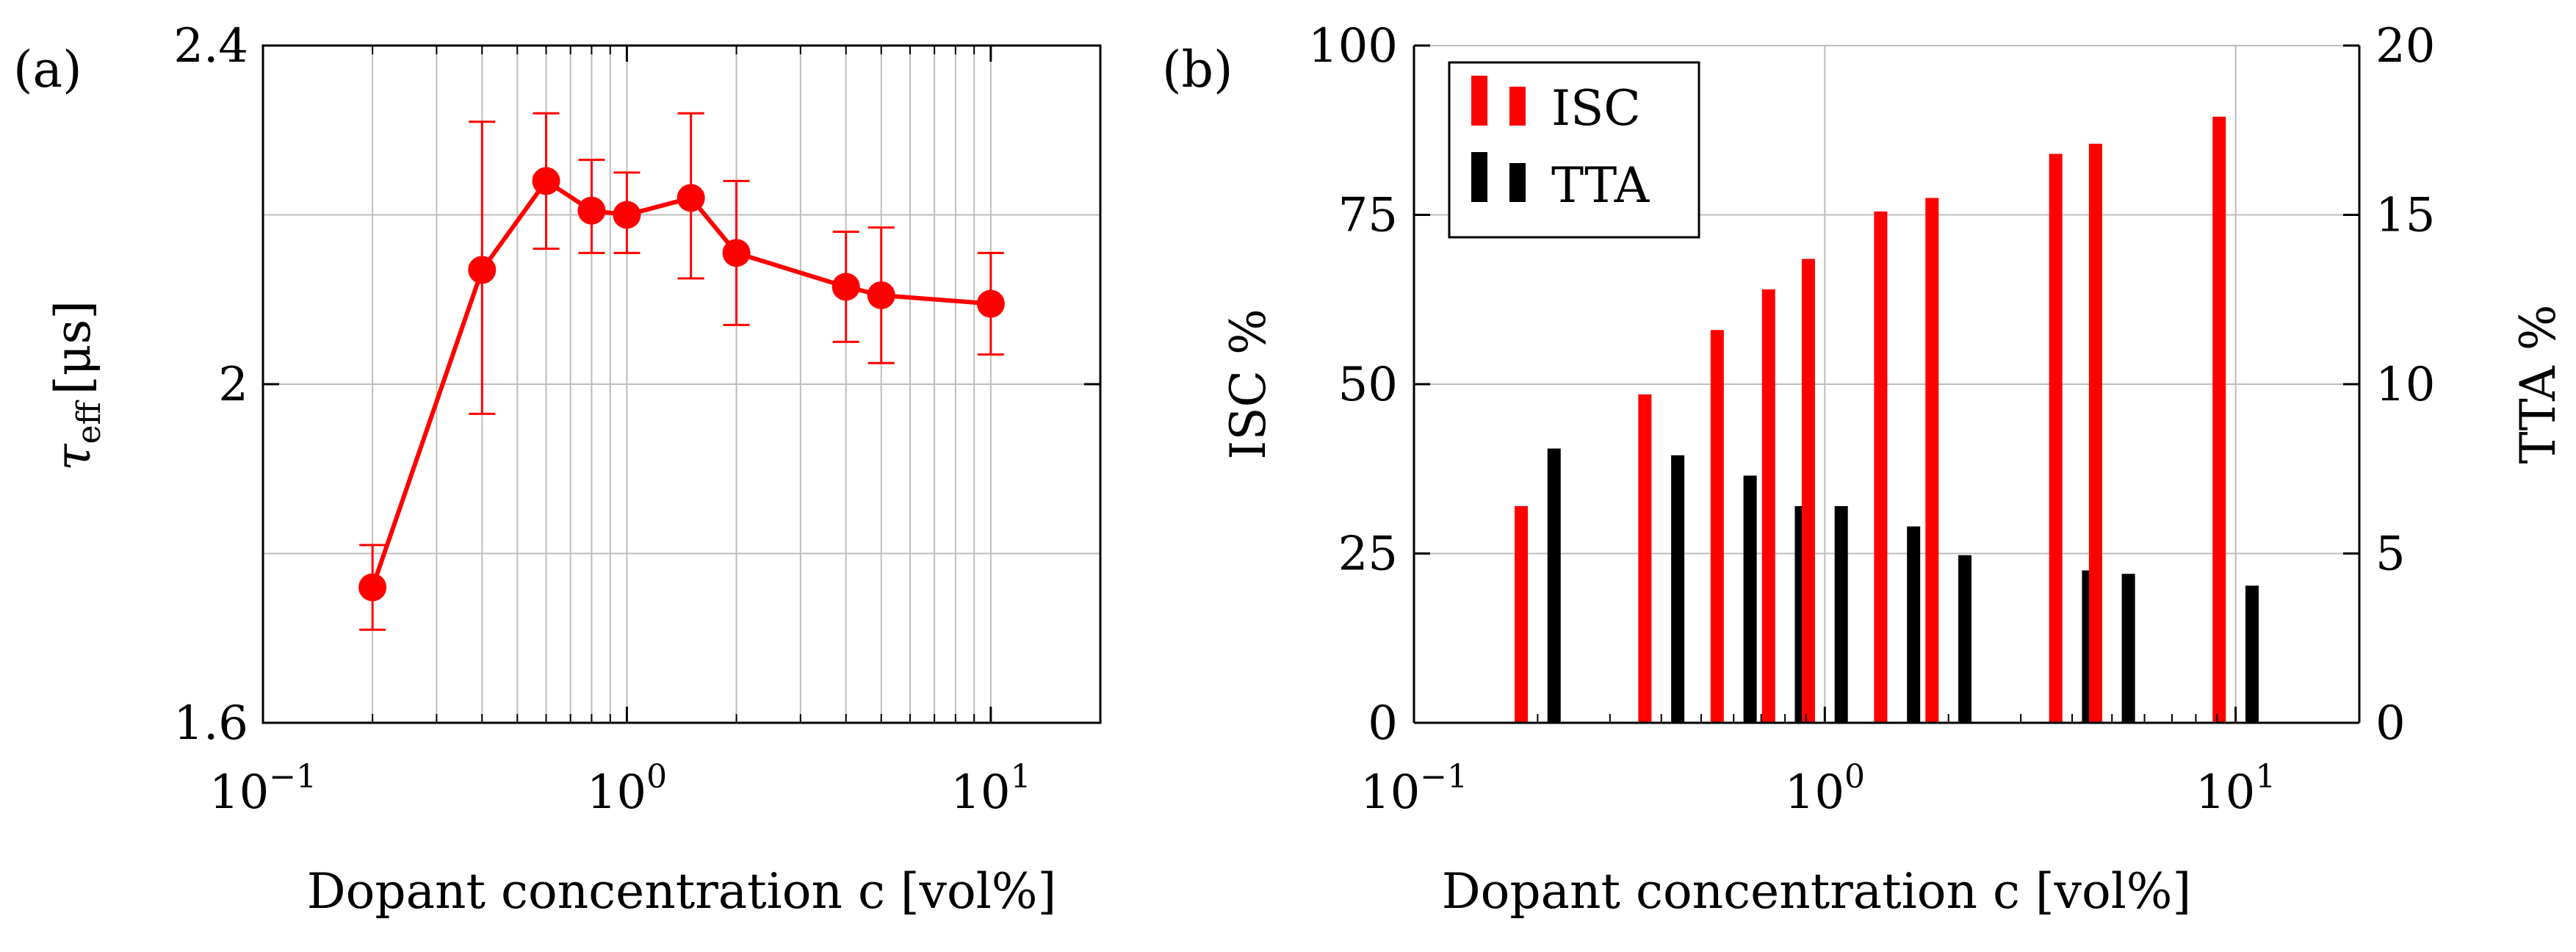 Image resolution: width=2576 pixels, height=952 pixels. I want to click on legend-box, so click(1574, 150).